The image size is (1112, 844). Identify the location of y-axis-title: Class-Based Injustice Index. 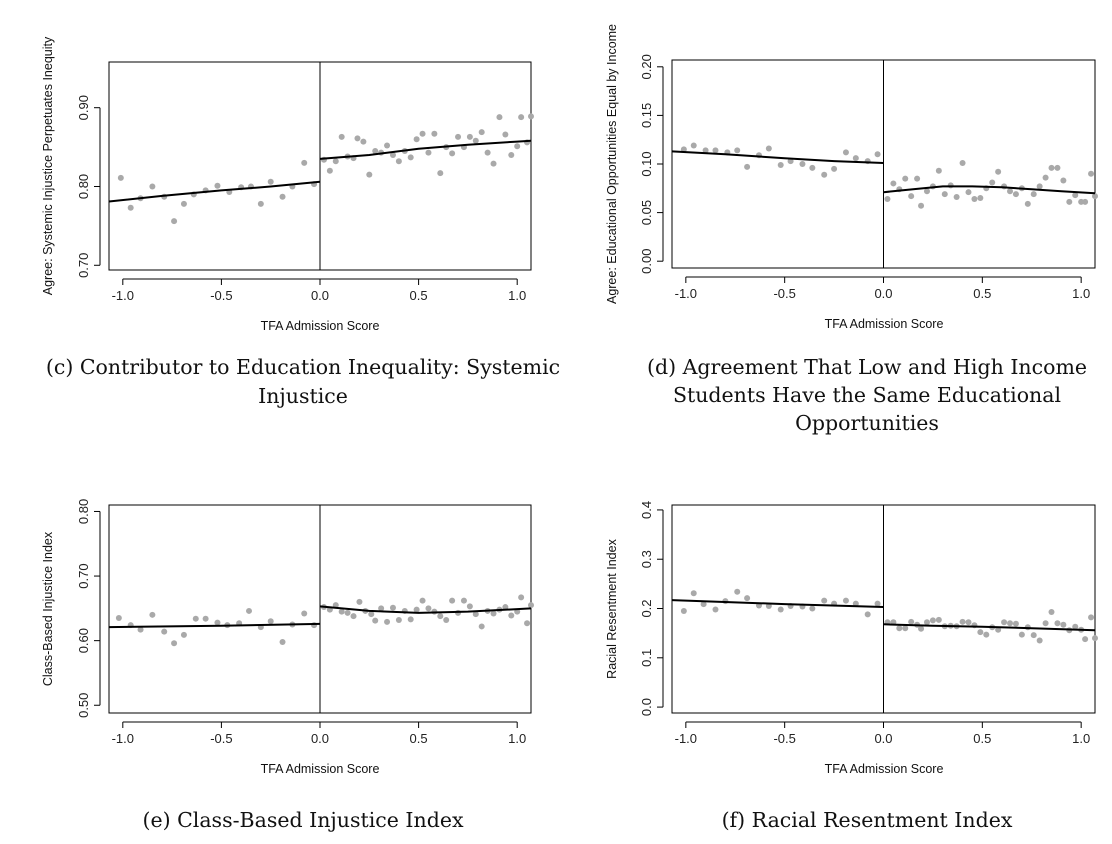
(48, 608).